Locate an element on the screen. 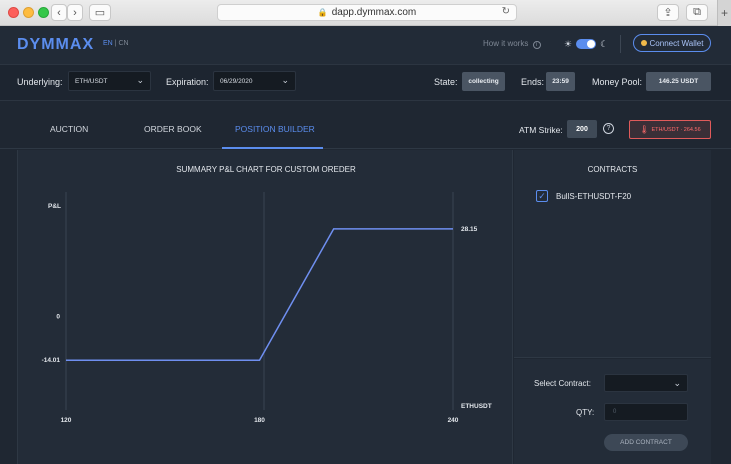 The image size is (731, 464). ends-badge: 23:59 is located at coordinates (560, 81).